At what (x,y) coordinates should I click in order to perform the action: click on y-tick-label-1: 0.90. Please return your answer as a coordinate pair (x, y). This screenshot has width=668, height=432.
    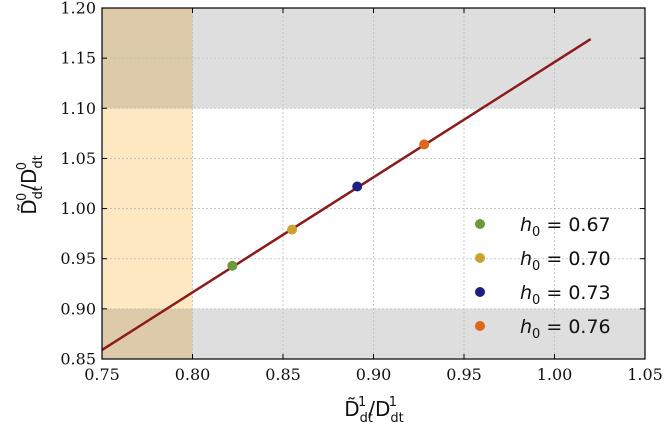
    Looking at the image, I should click on (78, 308).